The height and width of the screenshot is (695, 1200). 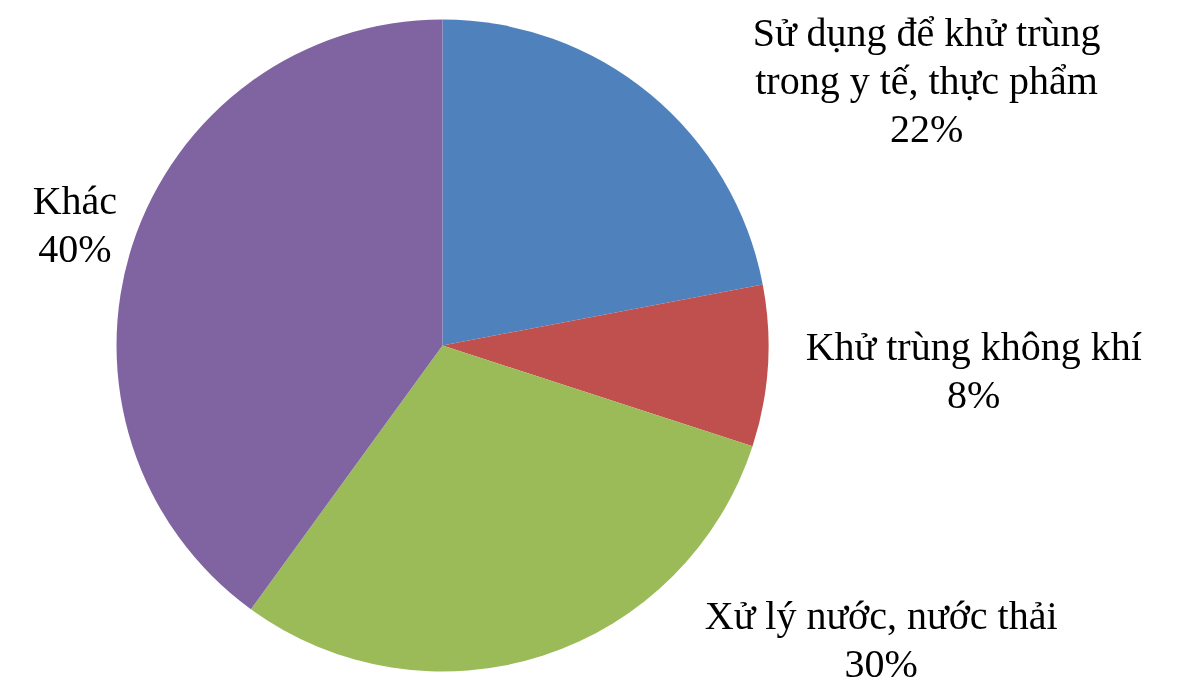 I want to click on data-label: 22%, so click(x=926, y=128).